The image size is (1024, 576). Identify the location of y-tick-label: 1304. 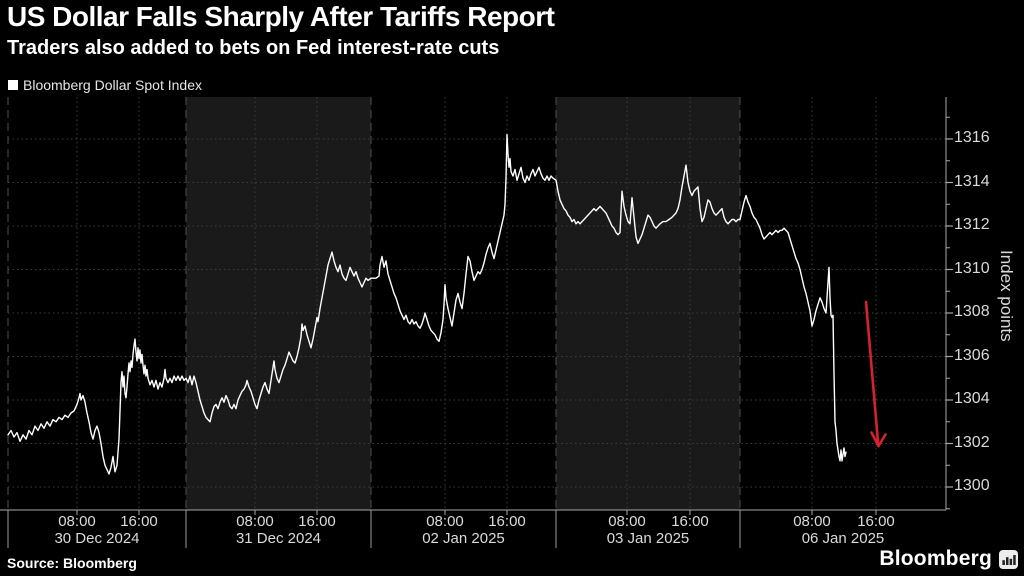
(972, 398).